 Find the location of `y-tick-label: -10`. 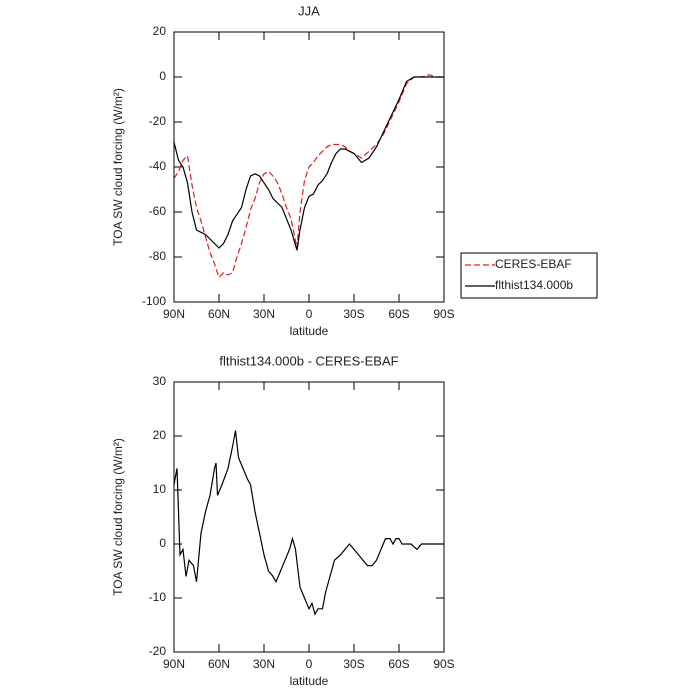

y-tick-label: -10 is located at coordinates (158, 597).